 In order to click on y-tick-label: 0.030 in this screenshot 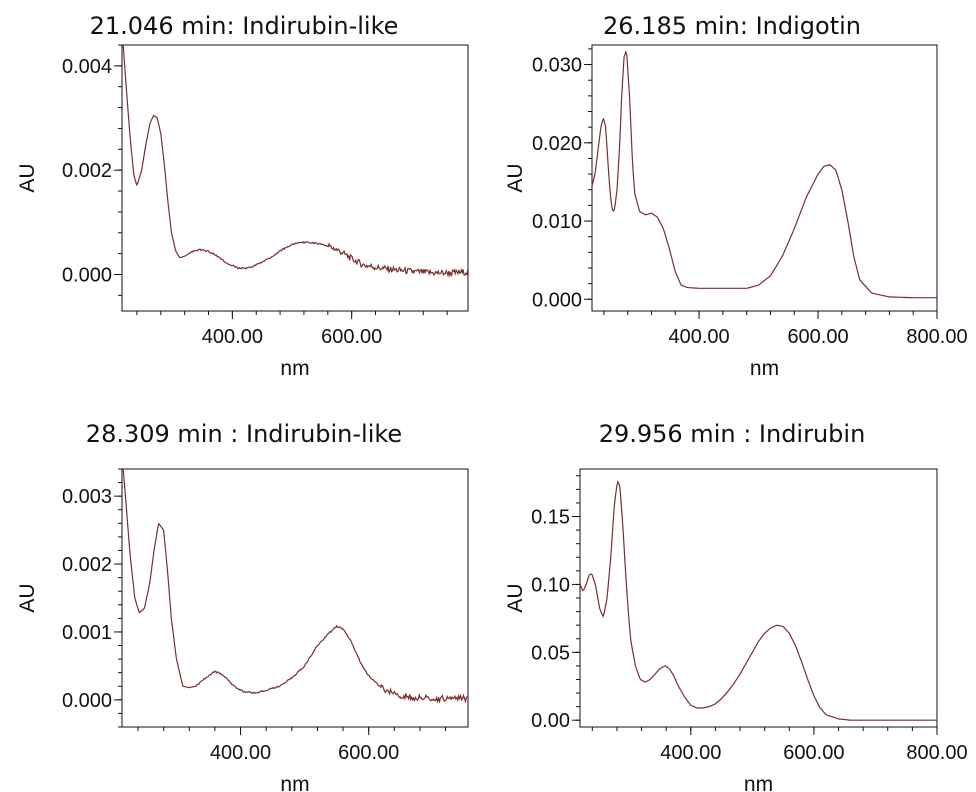, I will do `click(557, 66)`.